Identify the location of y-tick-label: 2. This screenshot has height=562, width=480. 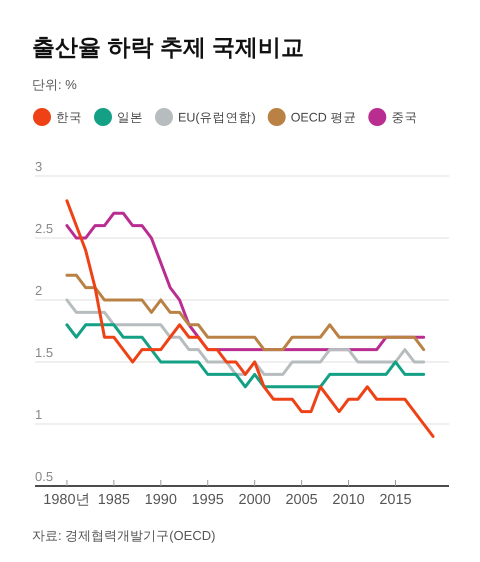
(38, 290).